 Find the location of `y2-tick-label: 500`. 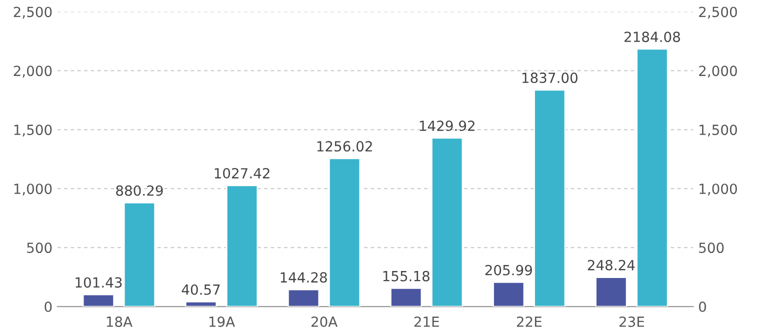

y2-tick-label: 500 is located at coordinates (711, 248).